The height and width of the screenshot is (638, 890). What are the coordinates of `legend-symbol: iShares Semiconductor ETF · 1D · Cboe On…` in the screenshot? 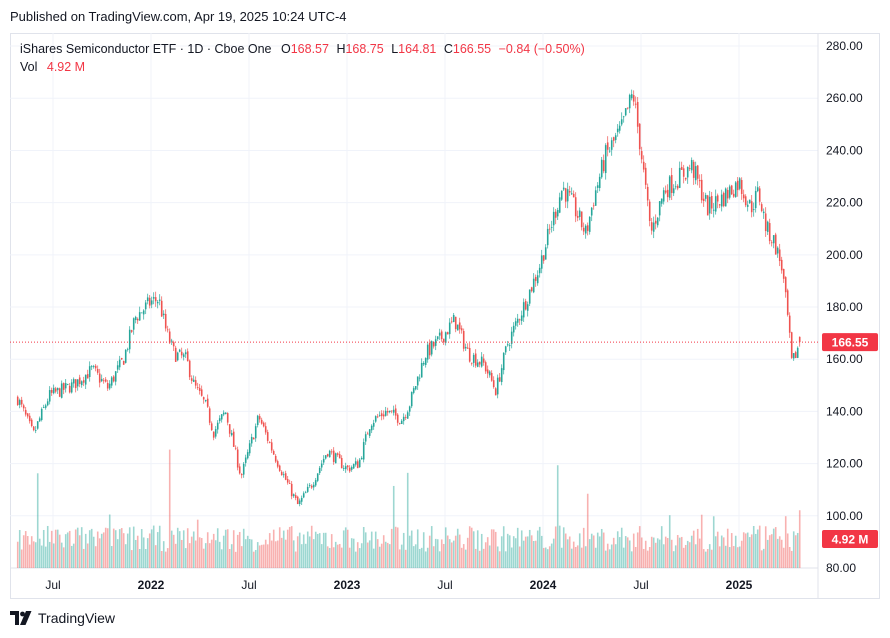 It's located at (146, 49).